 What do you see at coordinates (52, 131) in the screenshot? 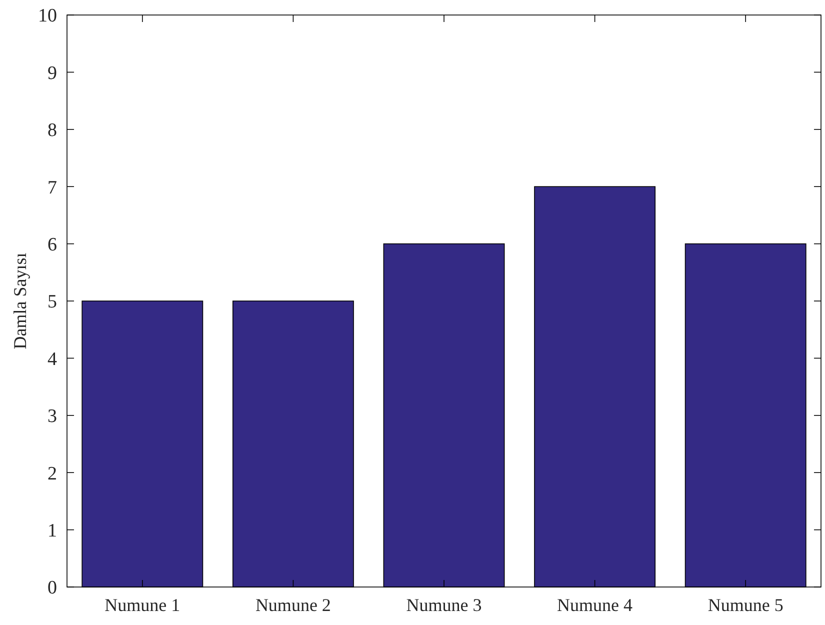
I see `y-tick-label: 8` at bounding box center [52, 131].